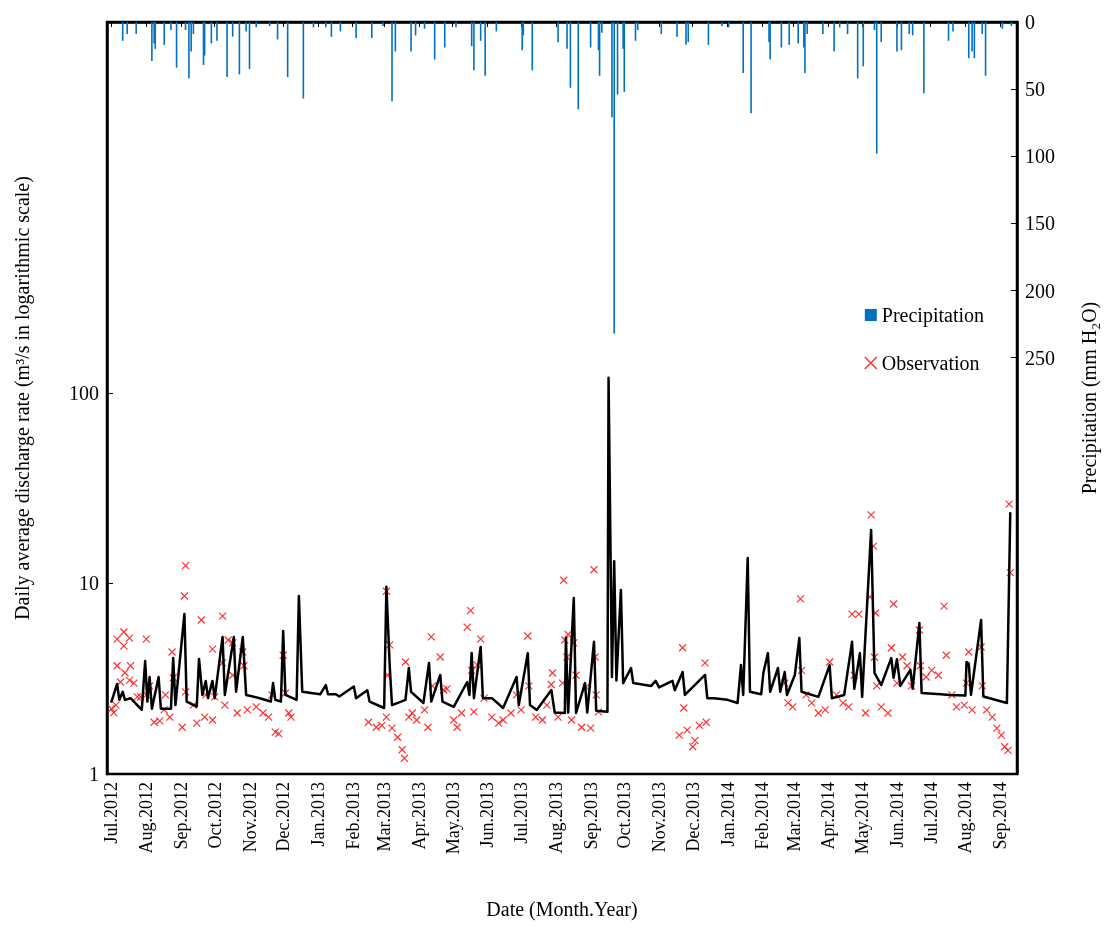 Image resolution: width=1109 pixels, height=941 pixels. Describe the element at coordinates (896, 815) in the screenshot. I see `x-tick-label: Jun.2014` at that location.